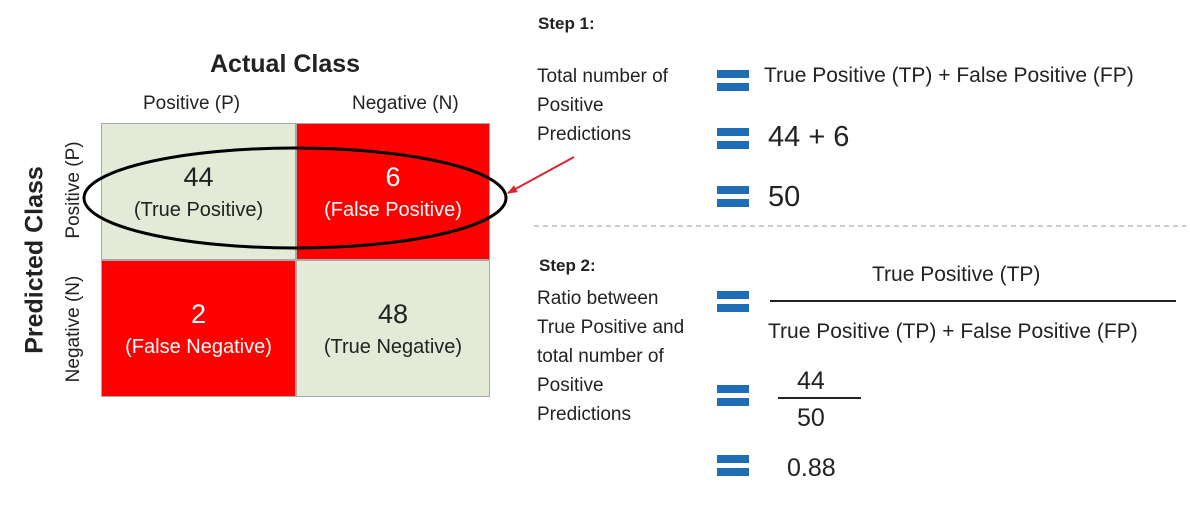  What do you see at coordinates (393, 314) in the screenshot?
I see `tn-value: 48` at bounding box center [393, 314].